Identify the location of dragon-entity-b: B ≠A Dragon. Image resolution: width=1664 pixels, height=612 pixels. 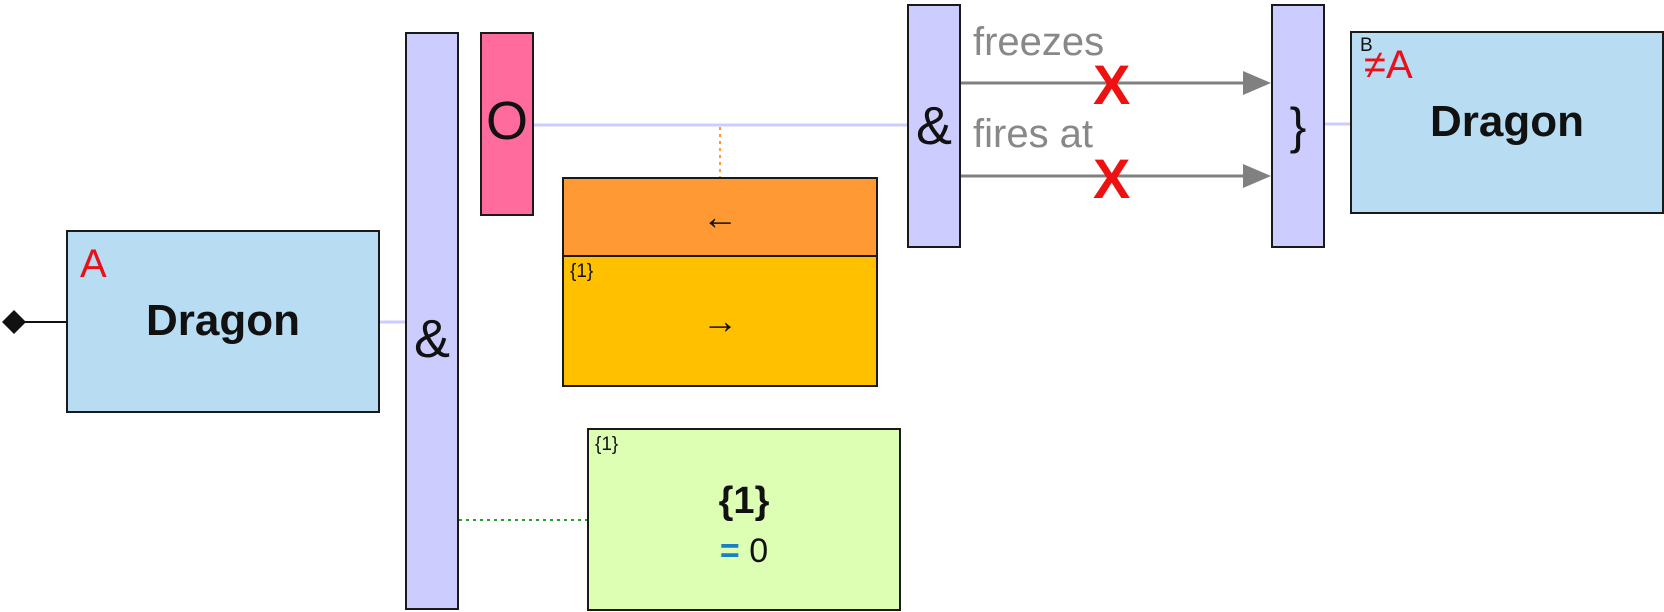
(1507, 122).